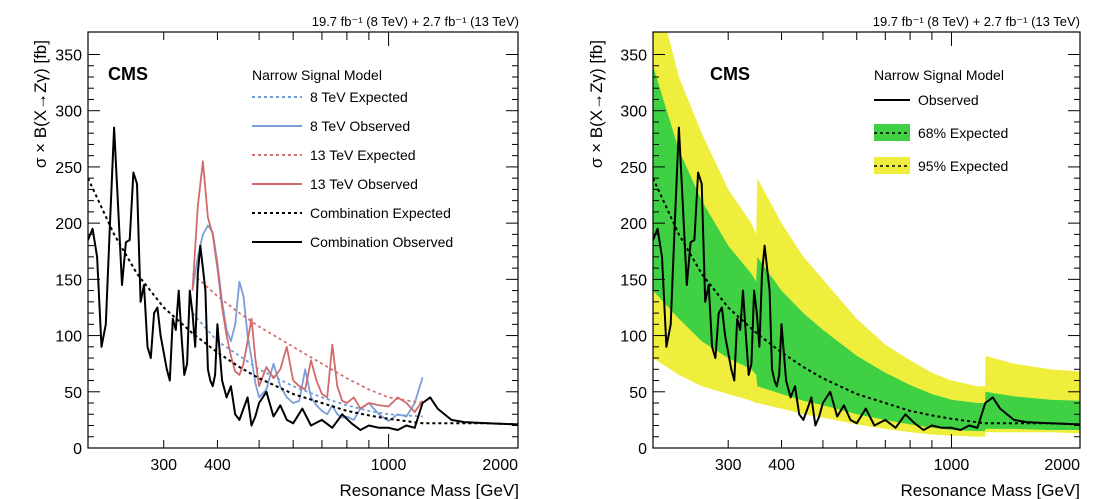 The width and height of the screenshot is (1109, 499). I want to click on legend-entry-combination-expected: Combination Expected, so click(380, 213).